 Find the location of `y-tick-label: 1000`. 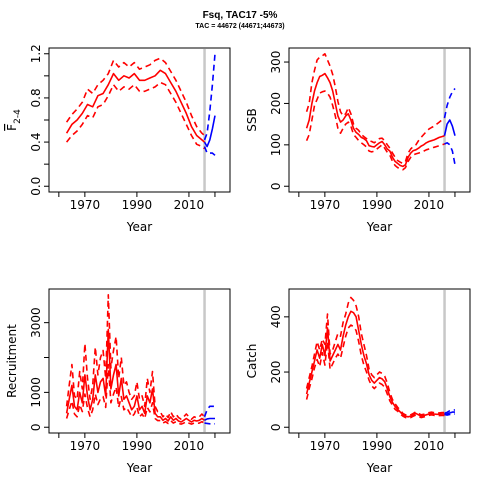

y-tick-label: 1000 is located at coordinates (36, 392).